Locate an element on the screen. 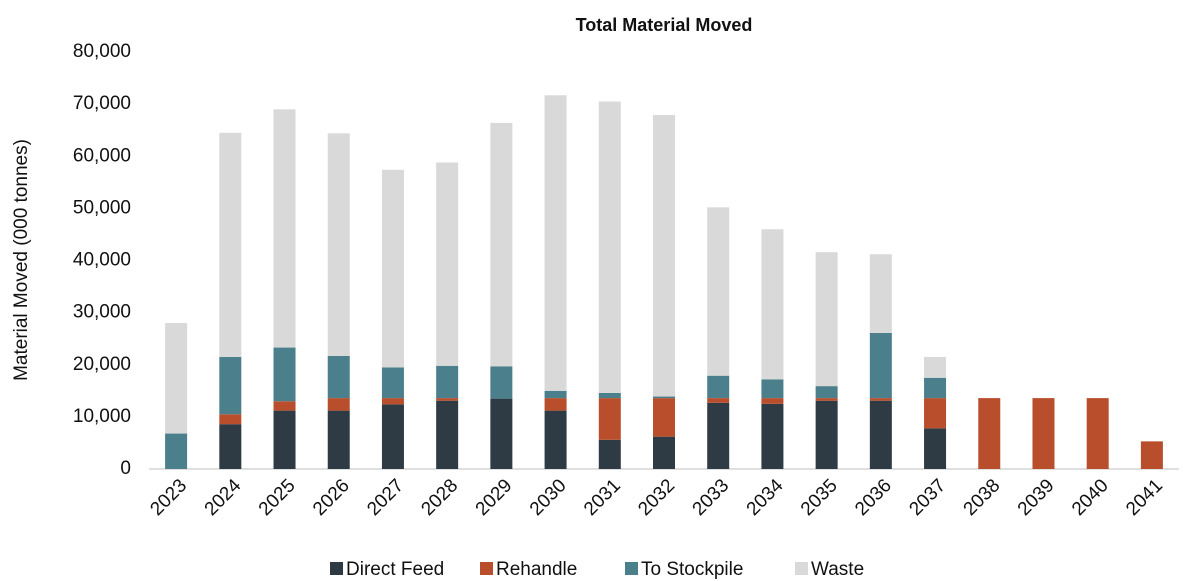 The image size is (1188, 581). y-tick-label: 50,000 is located at coordinates (102, 207).